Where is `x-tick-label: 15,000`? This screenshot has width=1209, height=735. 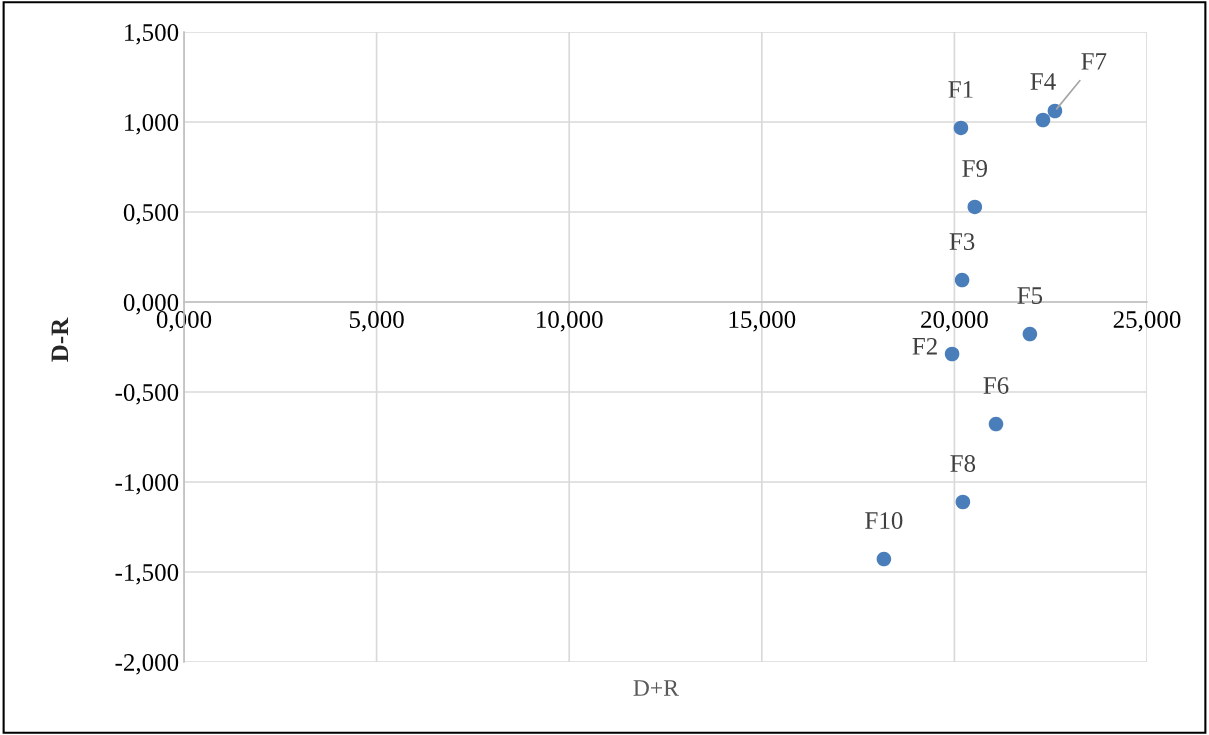
x-tick-label: 15,000 is located at coordinates (762, 321).